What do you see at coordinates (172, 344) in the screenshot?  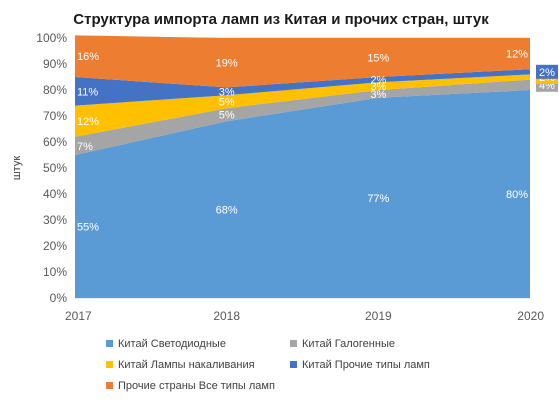 I see `legend-label: Китай Светодиодные` at bounding box center [172, 344].